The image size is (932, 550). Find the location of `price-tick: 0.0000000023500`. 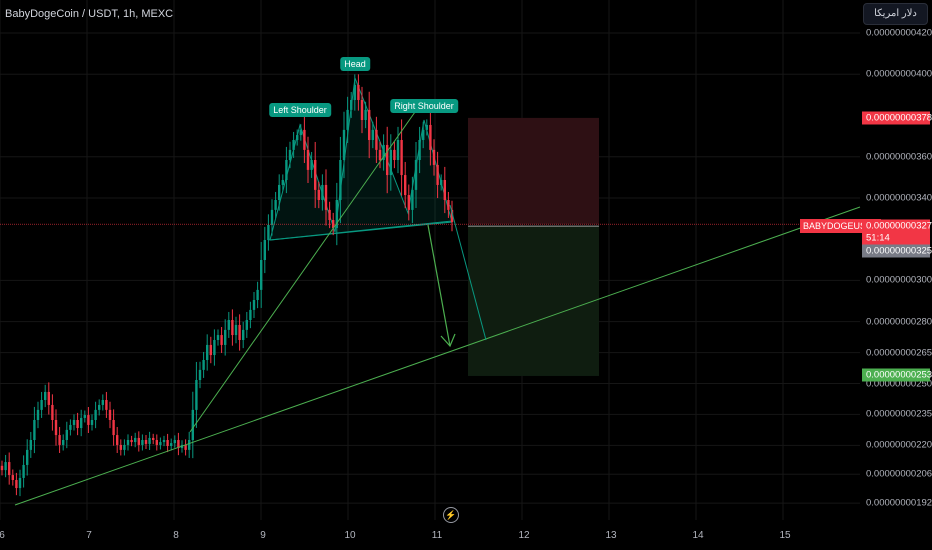

price-tick: 0.0000000023500 is located at coordinates (899, 414).